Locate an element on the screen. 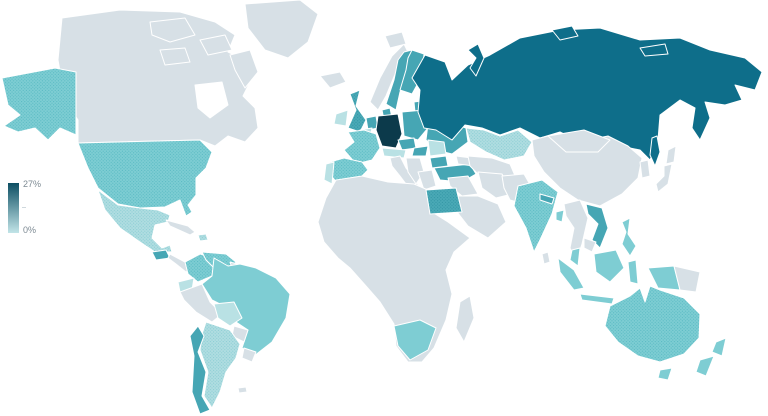 The image size is (768, 416). country-austria-switzerland is located at coordinates (394, 153).